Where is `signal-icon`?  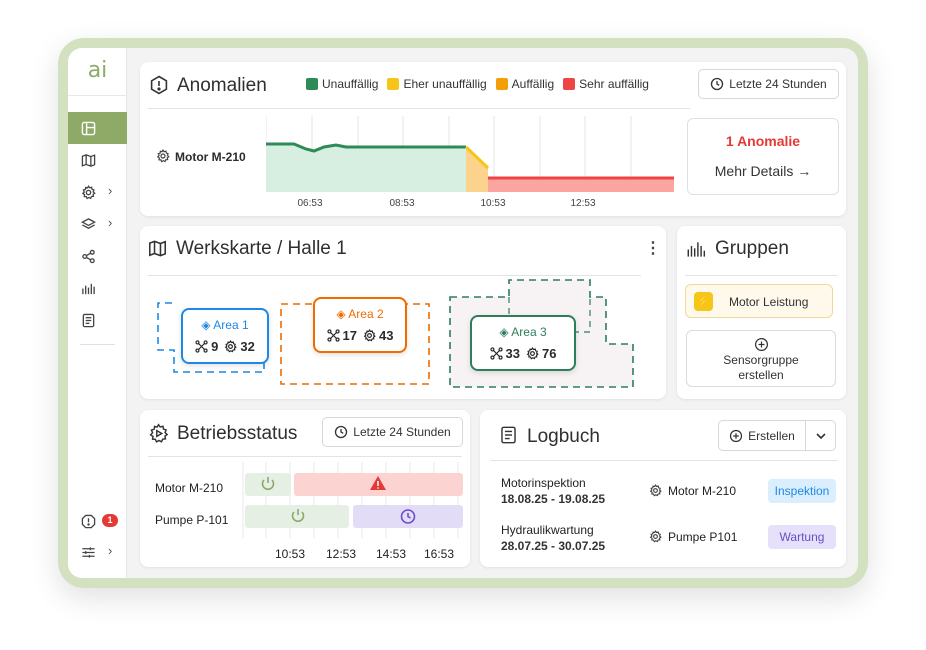 signal-icon is located at coordinates (696, 249).